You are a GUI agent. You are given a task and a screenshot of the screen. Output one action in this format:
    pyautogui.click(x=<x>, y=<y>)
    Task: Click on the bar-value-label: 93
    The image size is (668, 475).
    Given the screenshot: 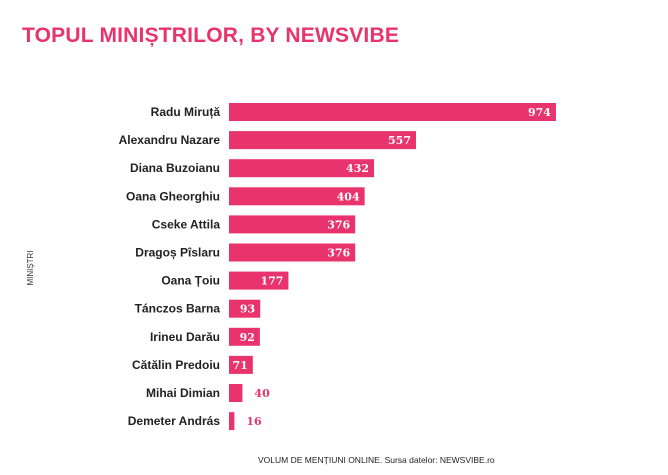 What is the action you would take?
    pyautogui.click(x=247, y=309)
    